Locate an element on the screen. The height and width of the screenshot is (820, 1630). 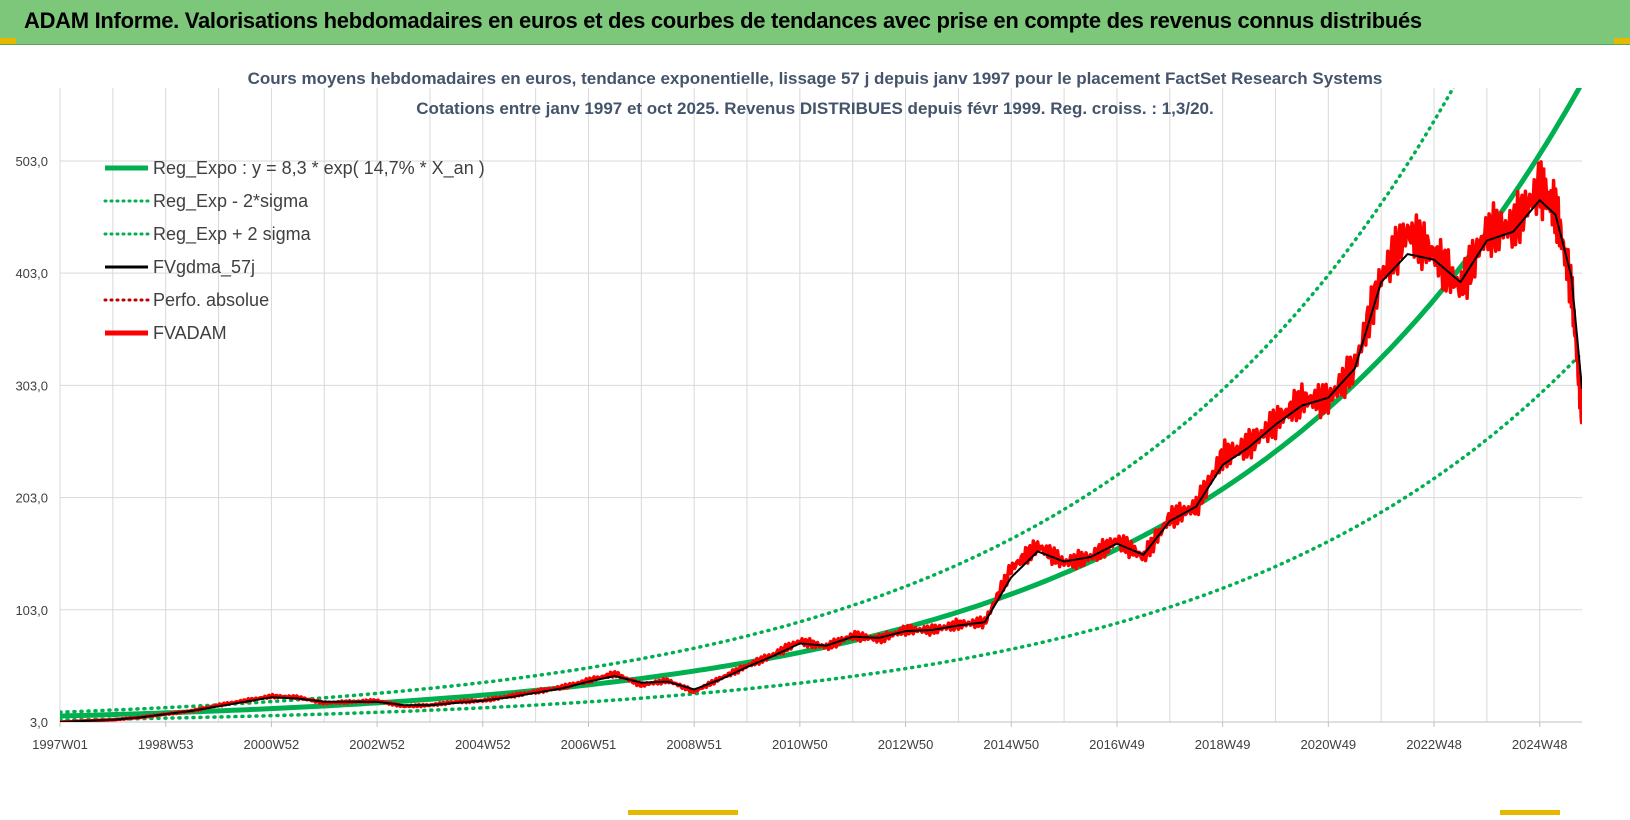
x-tick-label: 2016W49 is located at coordinates (1117, 744).